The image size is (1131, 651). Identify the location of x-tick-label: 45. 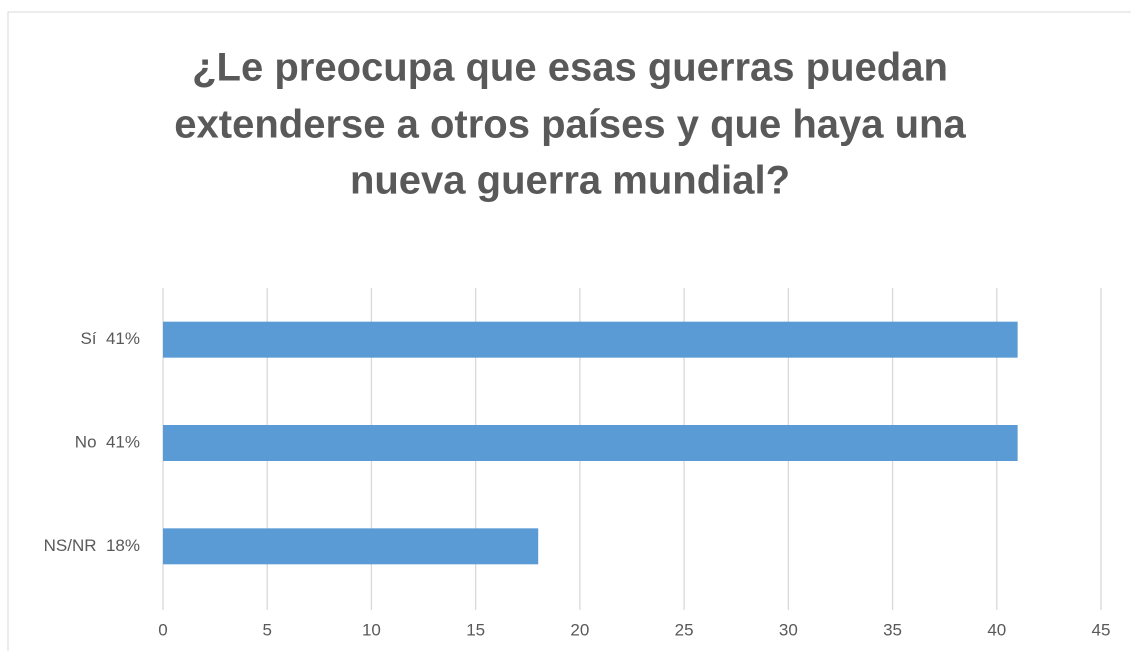
(1101, 629).